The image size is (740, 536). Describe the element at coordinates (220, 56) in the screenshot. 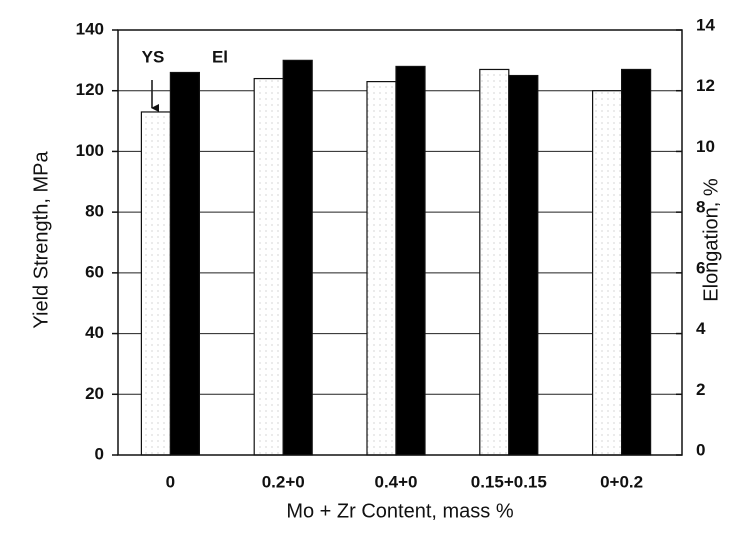

I see `legend-label: El` at that location.